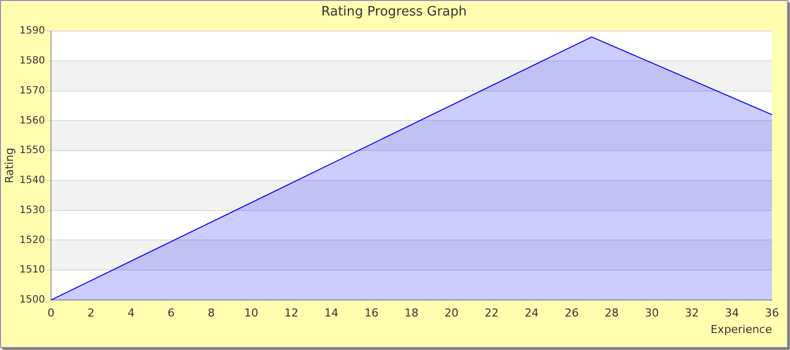  Describe the element at coordinates (51, 313) in the screenshot. I see `x-tick-label: 0` at that location.